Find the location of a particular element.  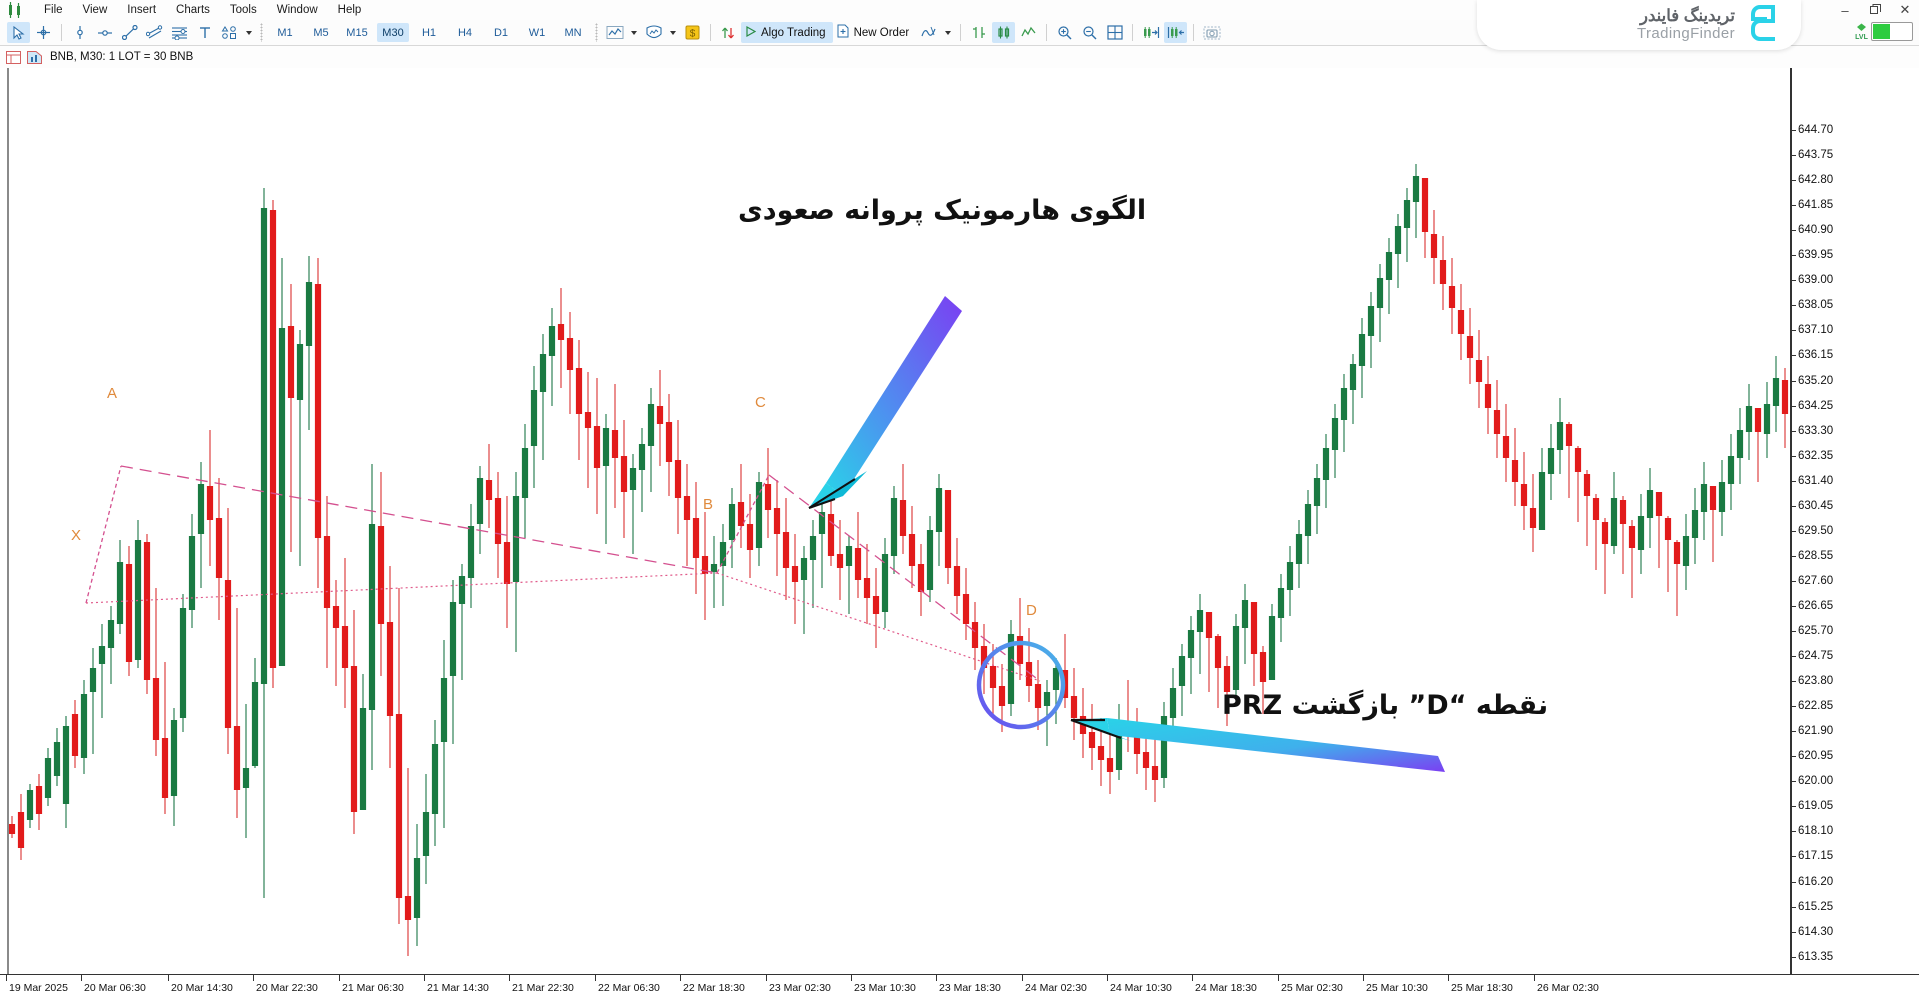

timeframe-w1: W1 is located at coordinates (537, 32).